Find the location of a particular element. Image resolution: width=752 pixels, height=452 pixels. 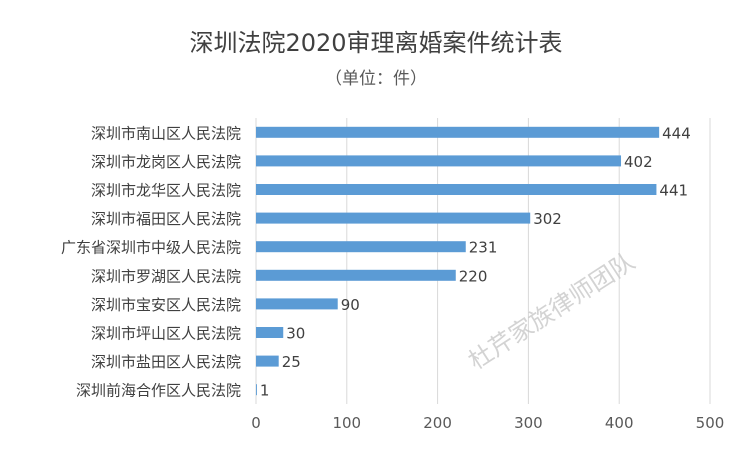

value-label: 1 is located at coordinates (265, 391).